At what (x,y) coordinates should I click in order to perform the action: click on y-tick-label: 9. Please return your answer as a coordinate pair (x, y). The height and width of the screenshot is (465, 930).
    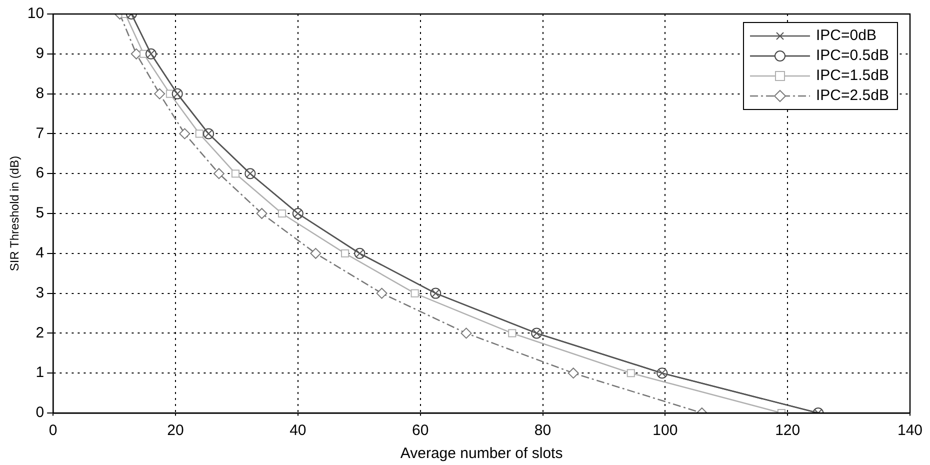
    Looking at the image, I should click on (40, 53).